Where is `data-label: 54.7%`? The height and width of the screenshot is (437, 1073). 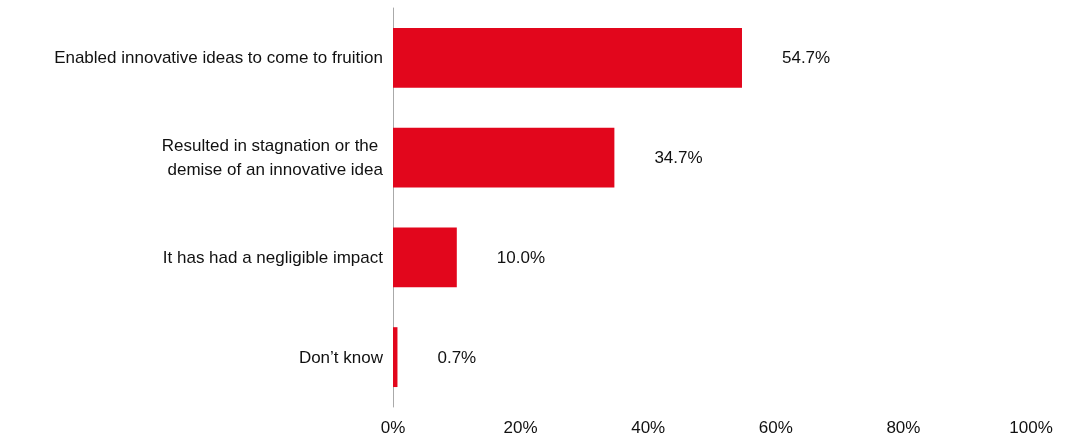
data-label: 54.7% is located at coordinates (806, 58).